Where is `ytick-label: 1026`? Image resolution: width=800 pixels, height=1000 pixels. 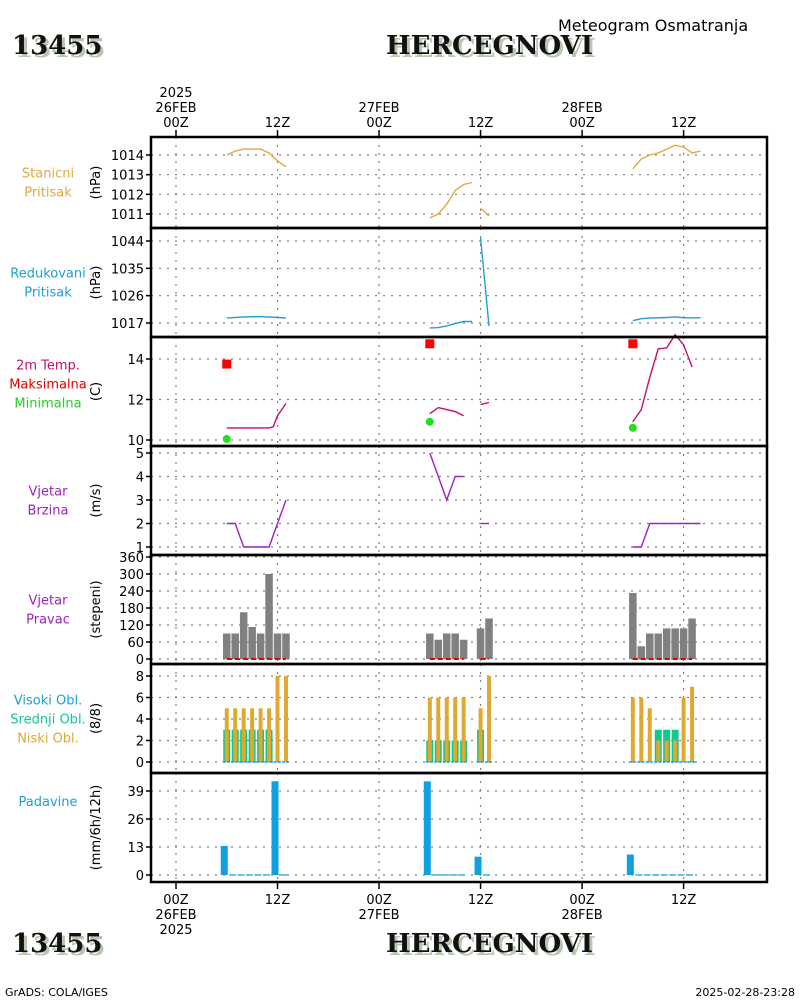
ytick-label: 1026 is located at coordinates (127, 297).